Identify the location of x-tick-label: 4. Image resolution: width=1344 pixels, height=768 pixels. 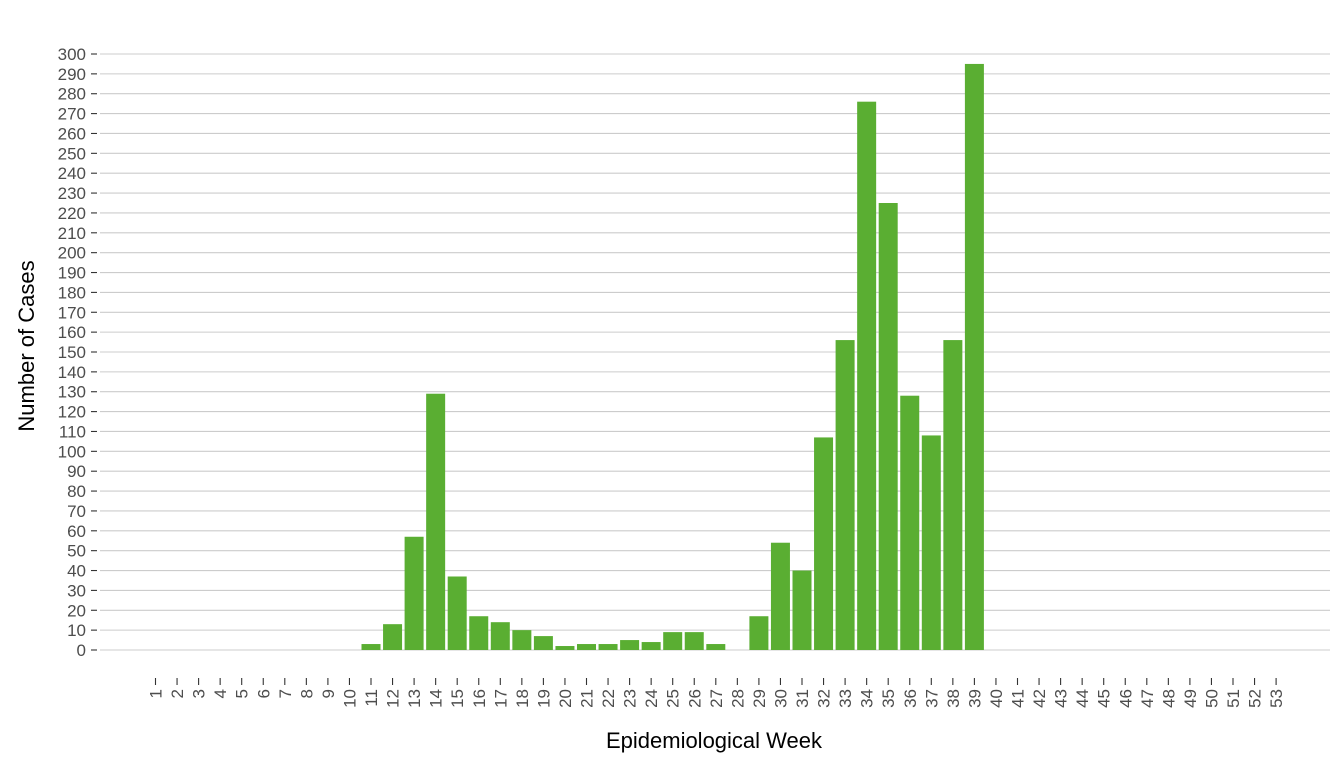
(220, 693).